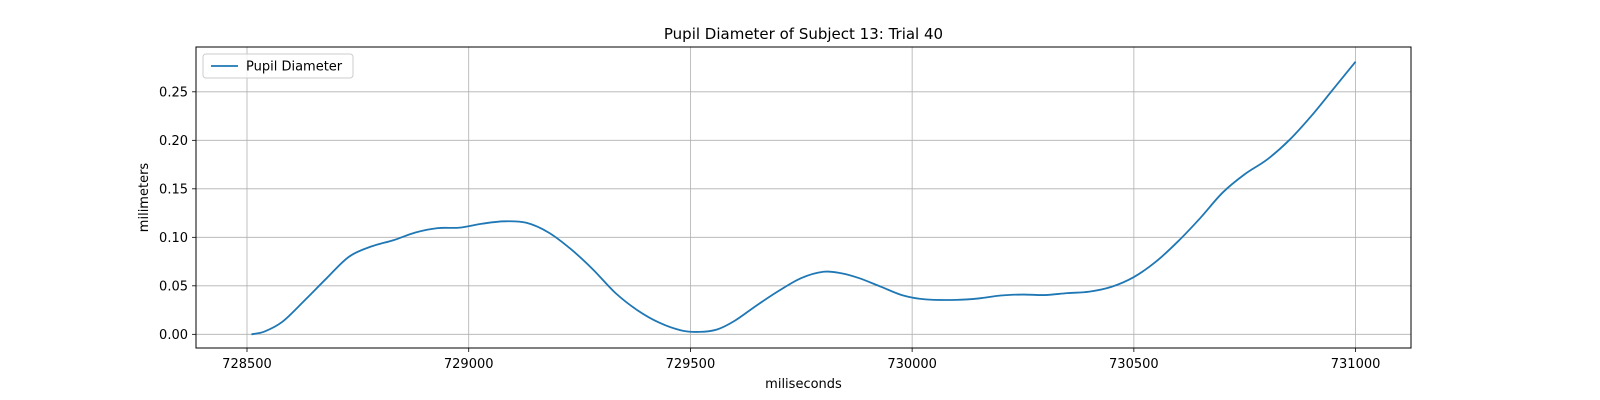 This screenshot has height=400, width=1600. What do you see at coordinates (294, 67) in the screenshot?
I see `legend-label-pupil-diameter: Pupil Diameter` at bounding box center [294, 67].